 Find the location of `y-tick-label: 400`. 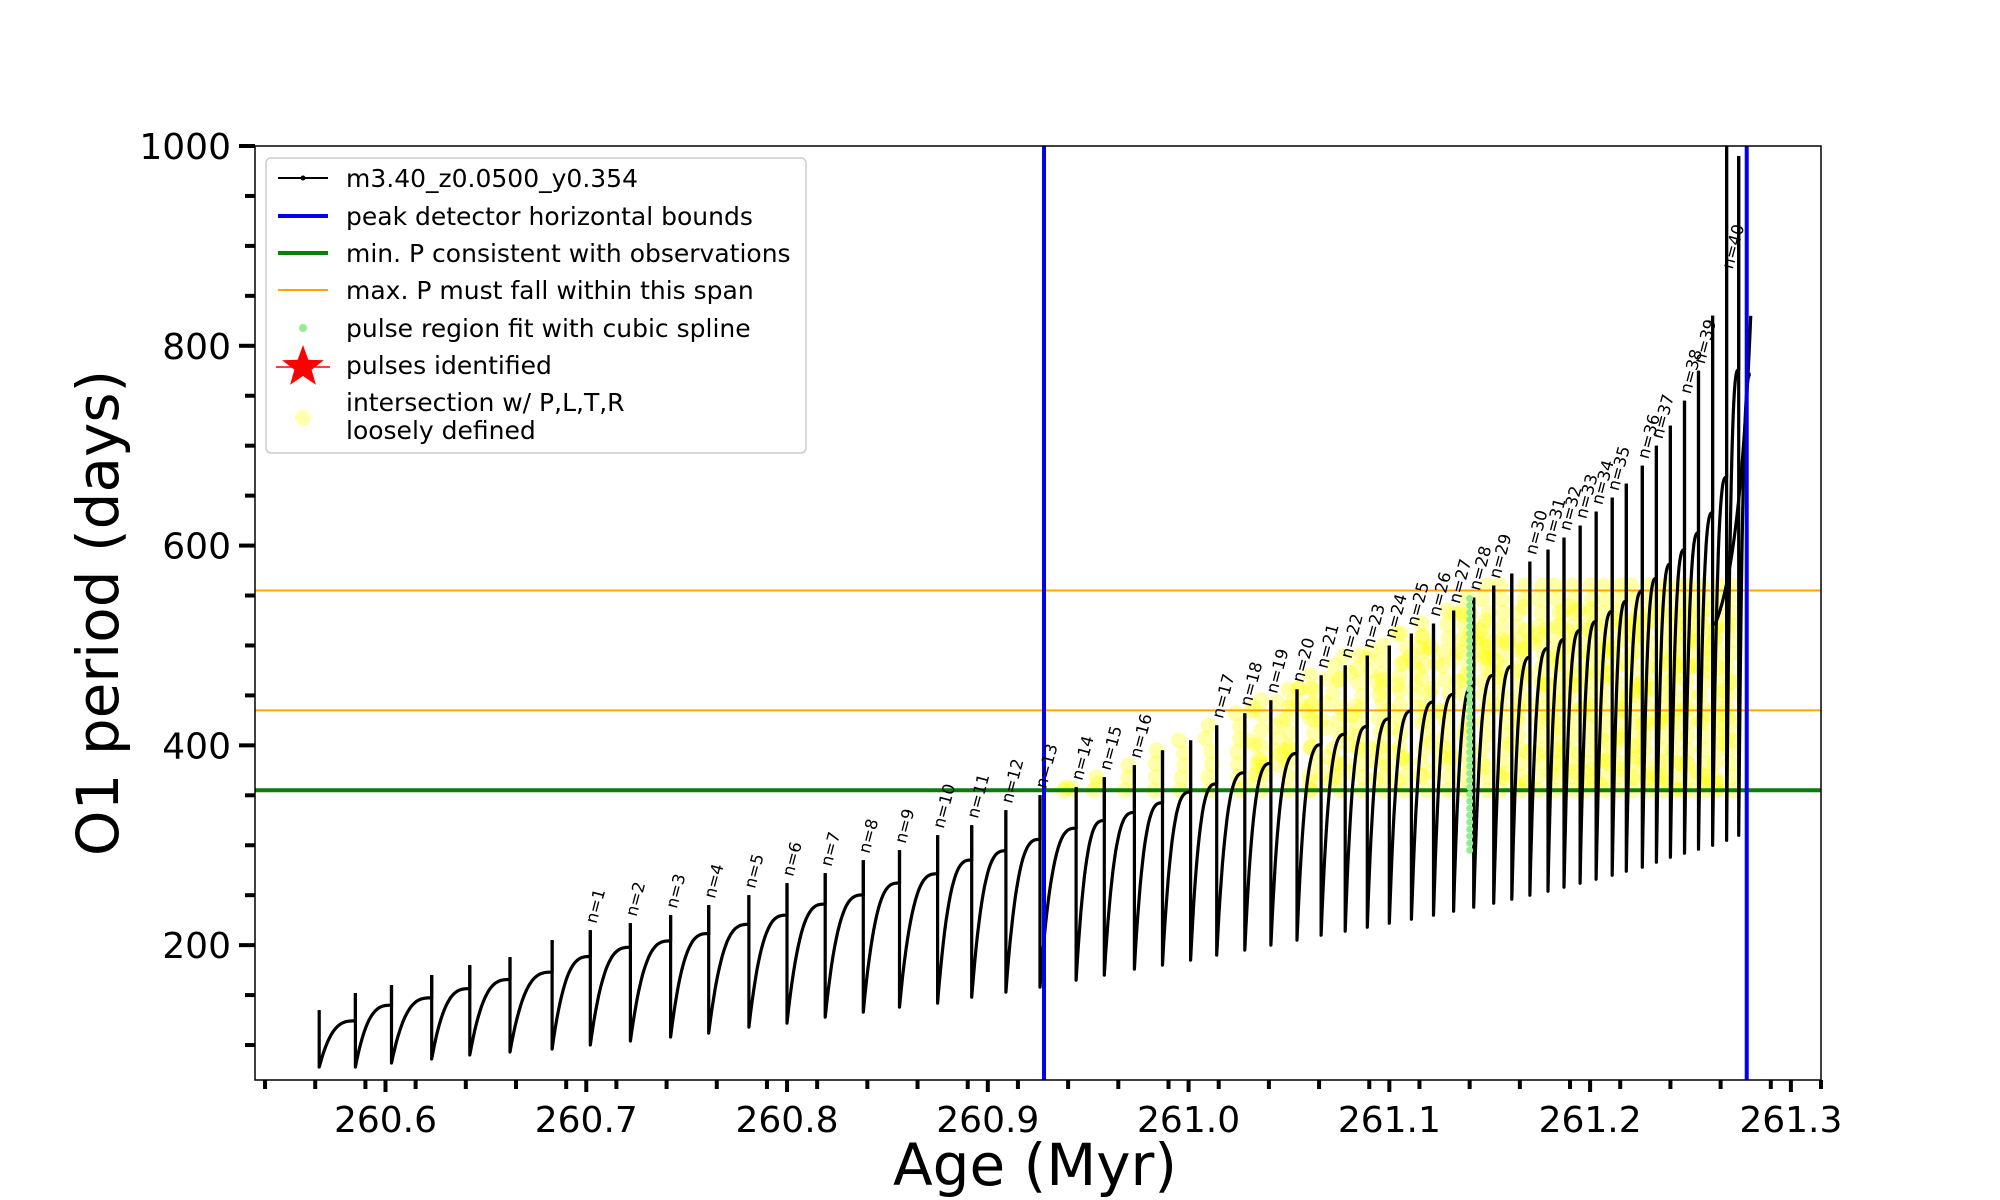

y-tick-label: 400 is located at coordinates (196, 746).